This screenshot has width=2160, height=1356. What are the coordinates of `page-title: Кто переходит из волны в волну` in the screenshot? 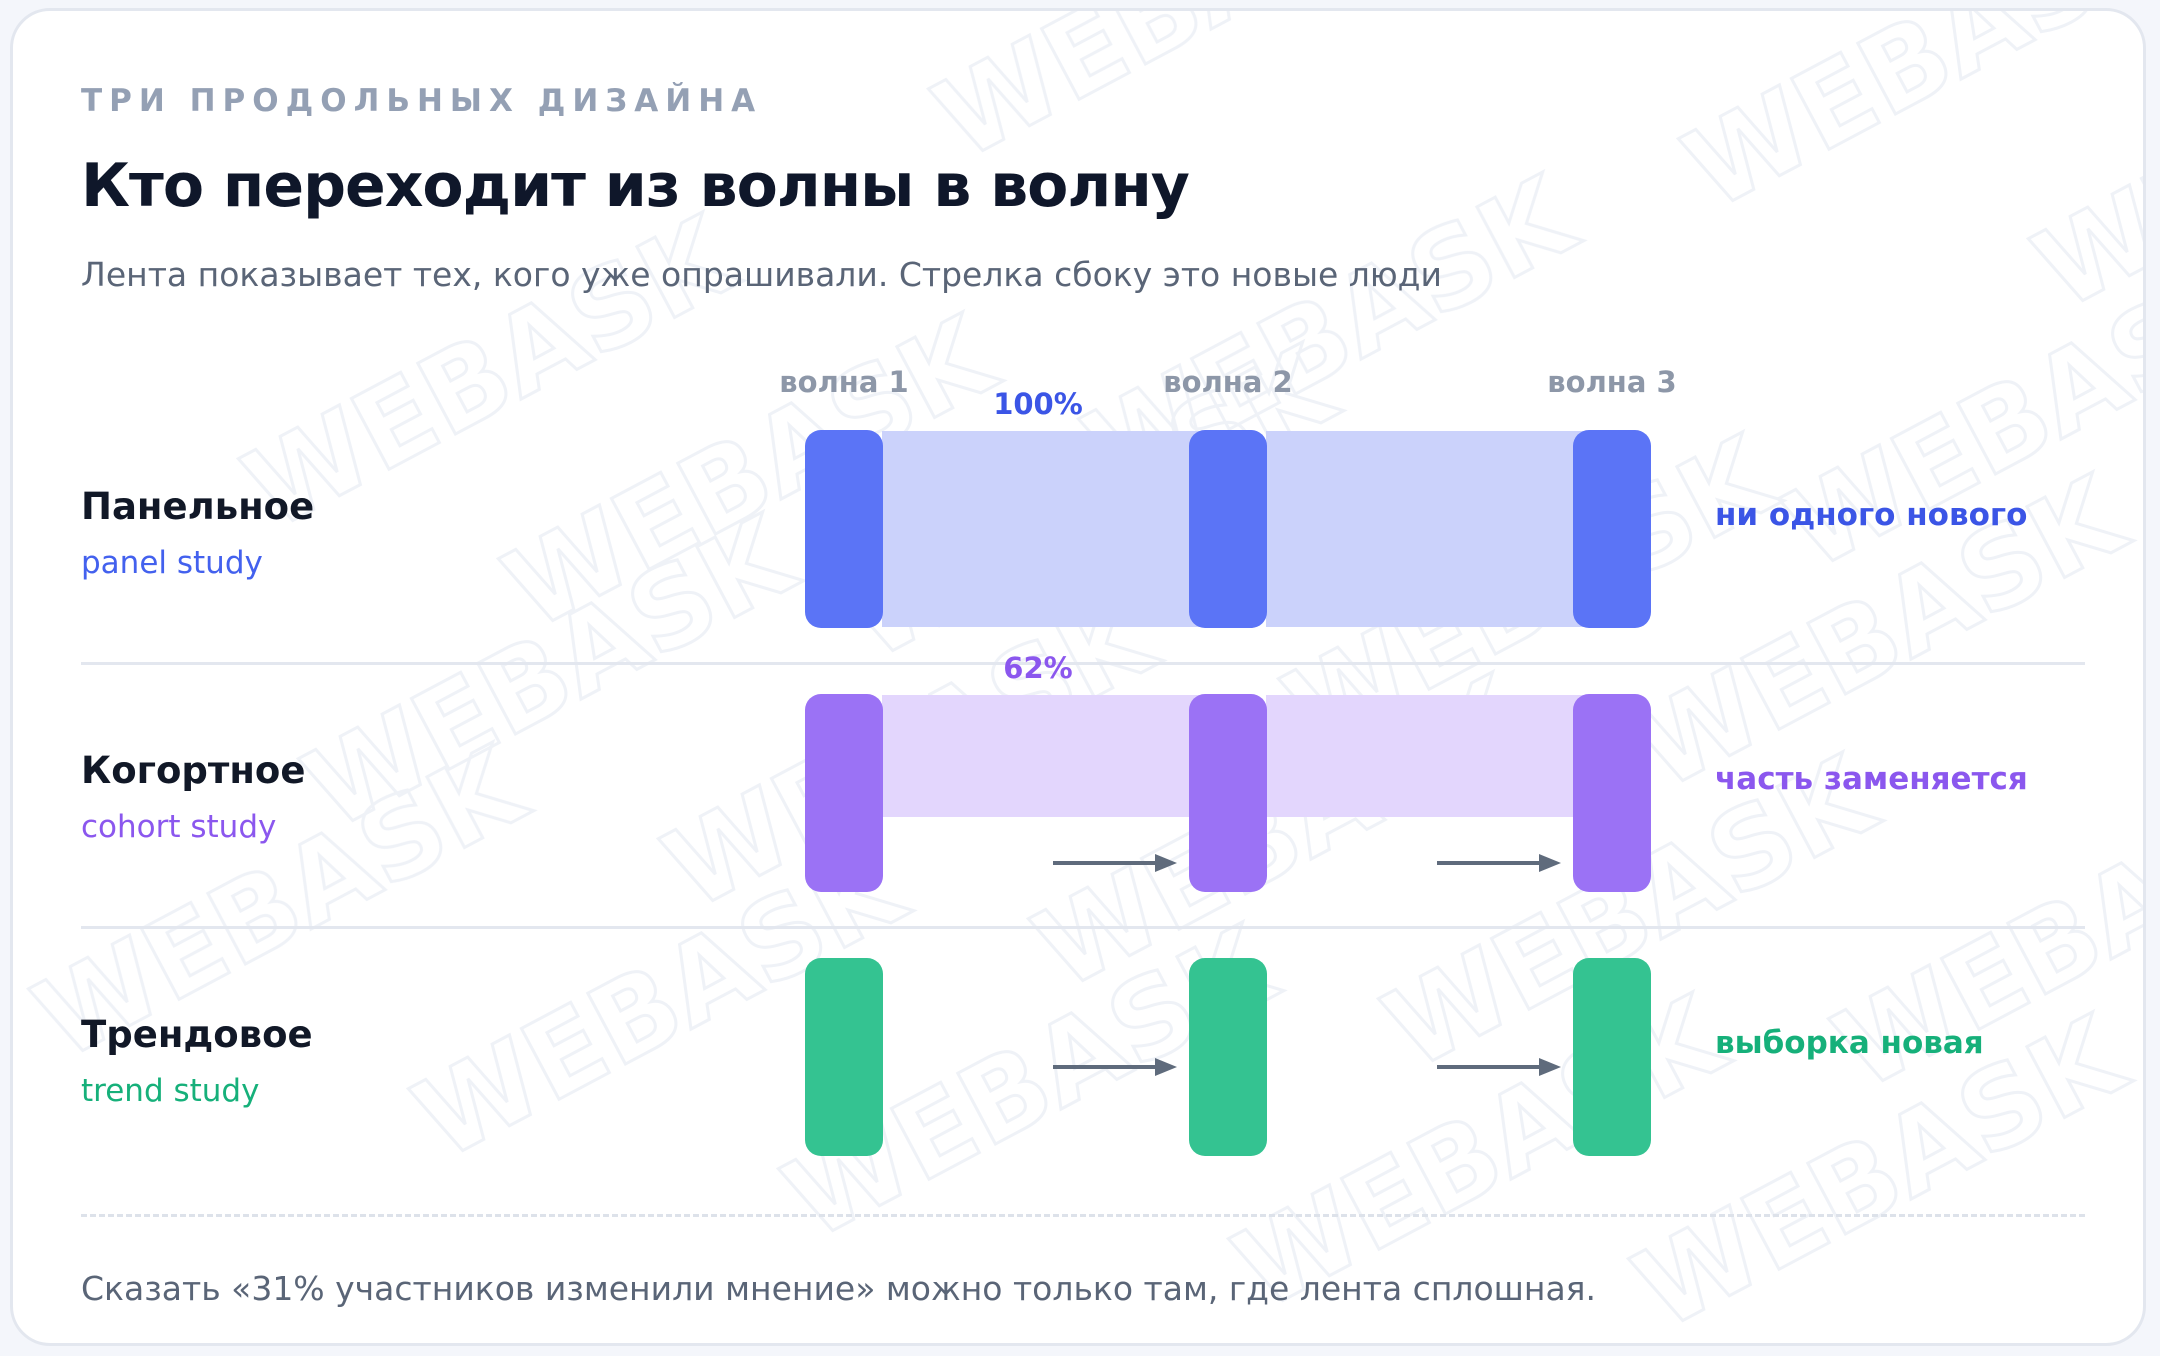 It's located at (635, 186).